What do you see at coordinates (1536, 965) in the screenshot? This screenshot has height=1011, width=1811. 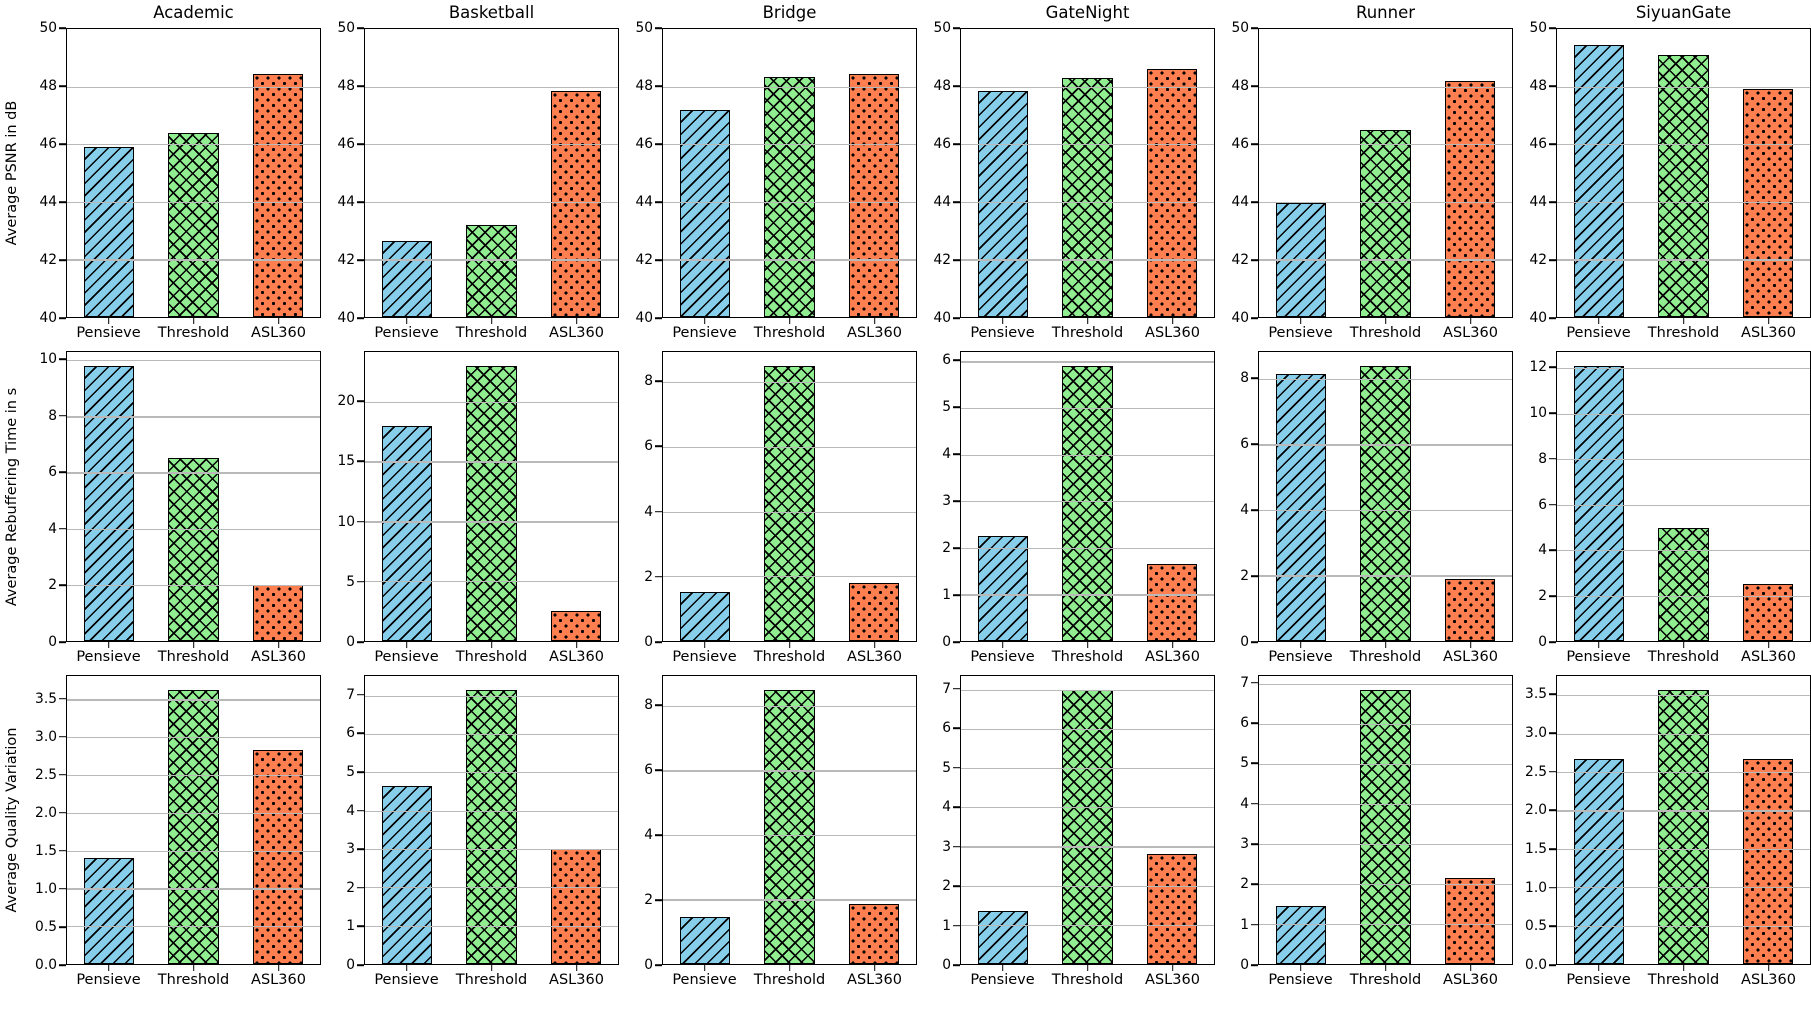 I see `y-tick-label: 0.0` at bounding box center [1536, 965].